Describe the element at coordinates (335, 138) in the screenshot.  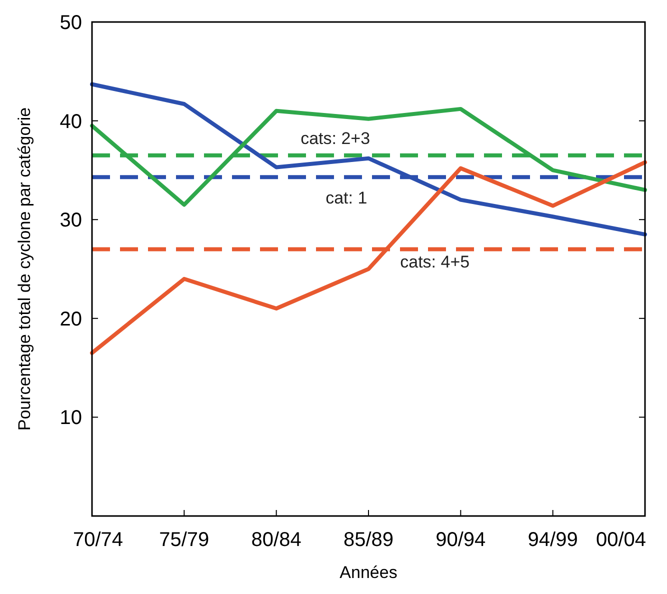
I see `annotation: cats: 2+3` at that location.